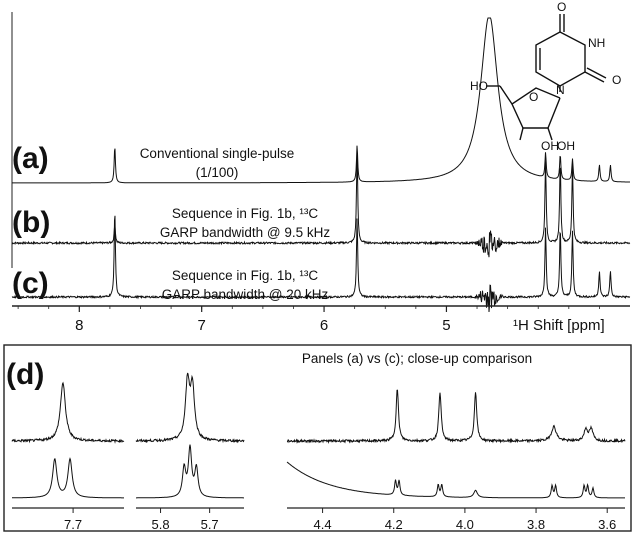 This screenshot has width=638, height=536. Describe the element at coordinates (546, 77) in the screenshot. I see `uridine-structure` at that location.